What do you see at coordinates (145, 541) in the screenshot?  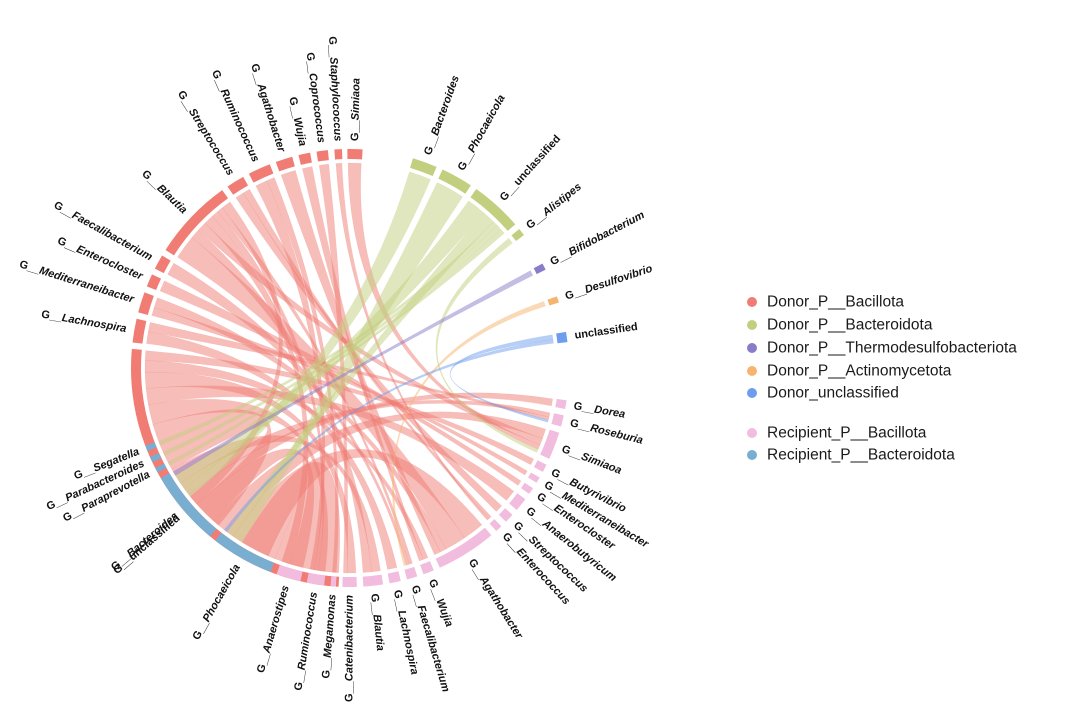 I see `sector-label-g-bacteroides-39: G__Bacteroides` at bounding box center [145, 541].